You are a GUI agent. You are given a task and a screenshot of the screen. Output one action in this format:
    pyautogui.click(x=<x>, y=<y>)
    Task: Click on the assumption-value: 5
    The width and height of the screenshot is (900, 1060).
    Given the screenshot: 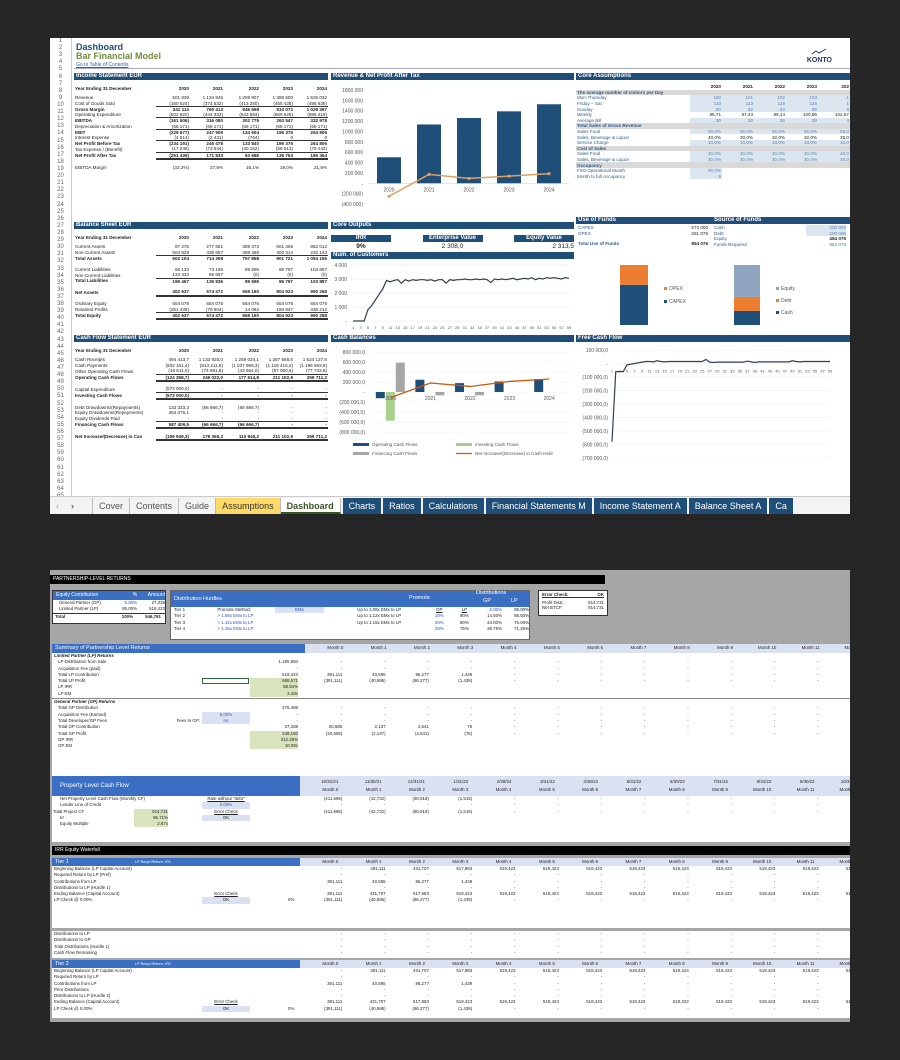 What is the action you would take?
    pyautogui.click(x=834, y=109)
    